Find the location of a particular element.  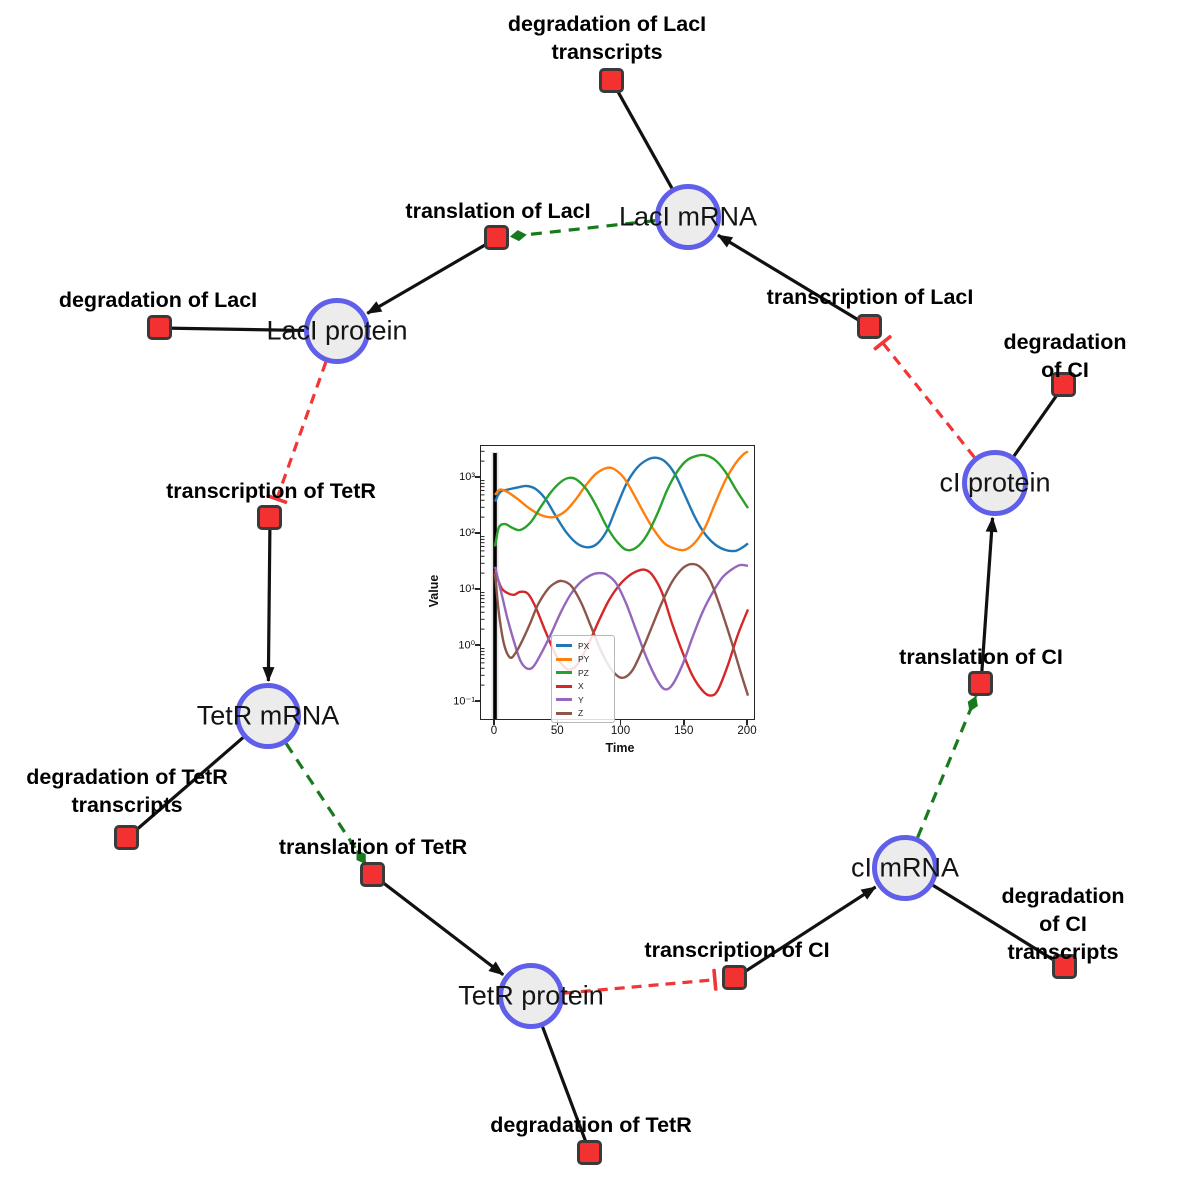

edge-transl_laci-laci_protein is located at coordinates (432, 275).